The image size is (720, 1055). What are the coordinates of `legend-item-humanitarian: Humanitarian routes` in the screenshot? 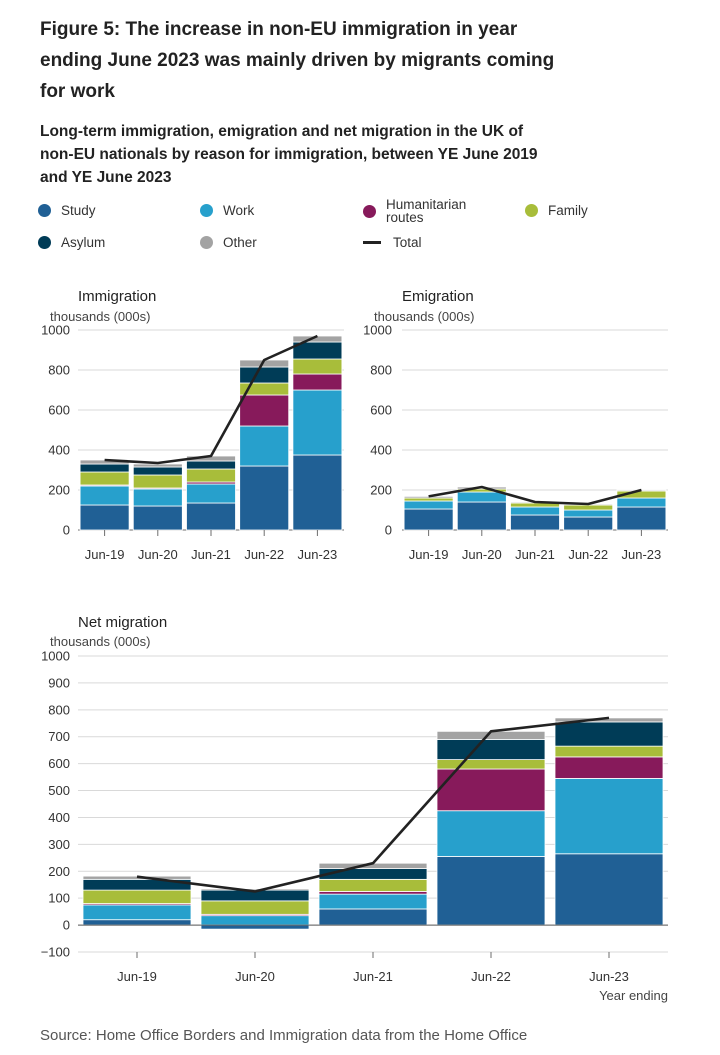 It's located at (419, 211).